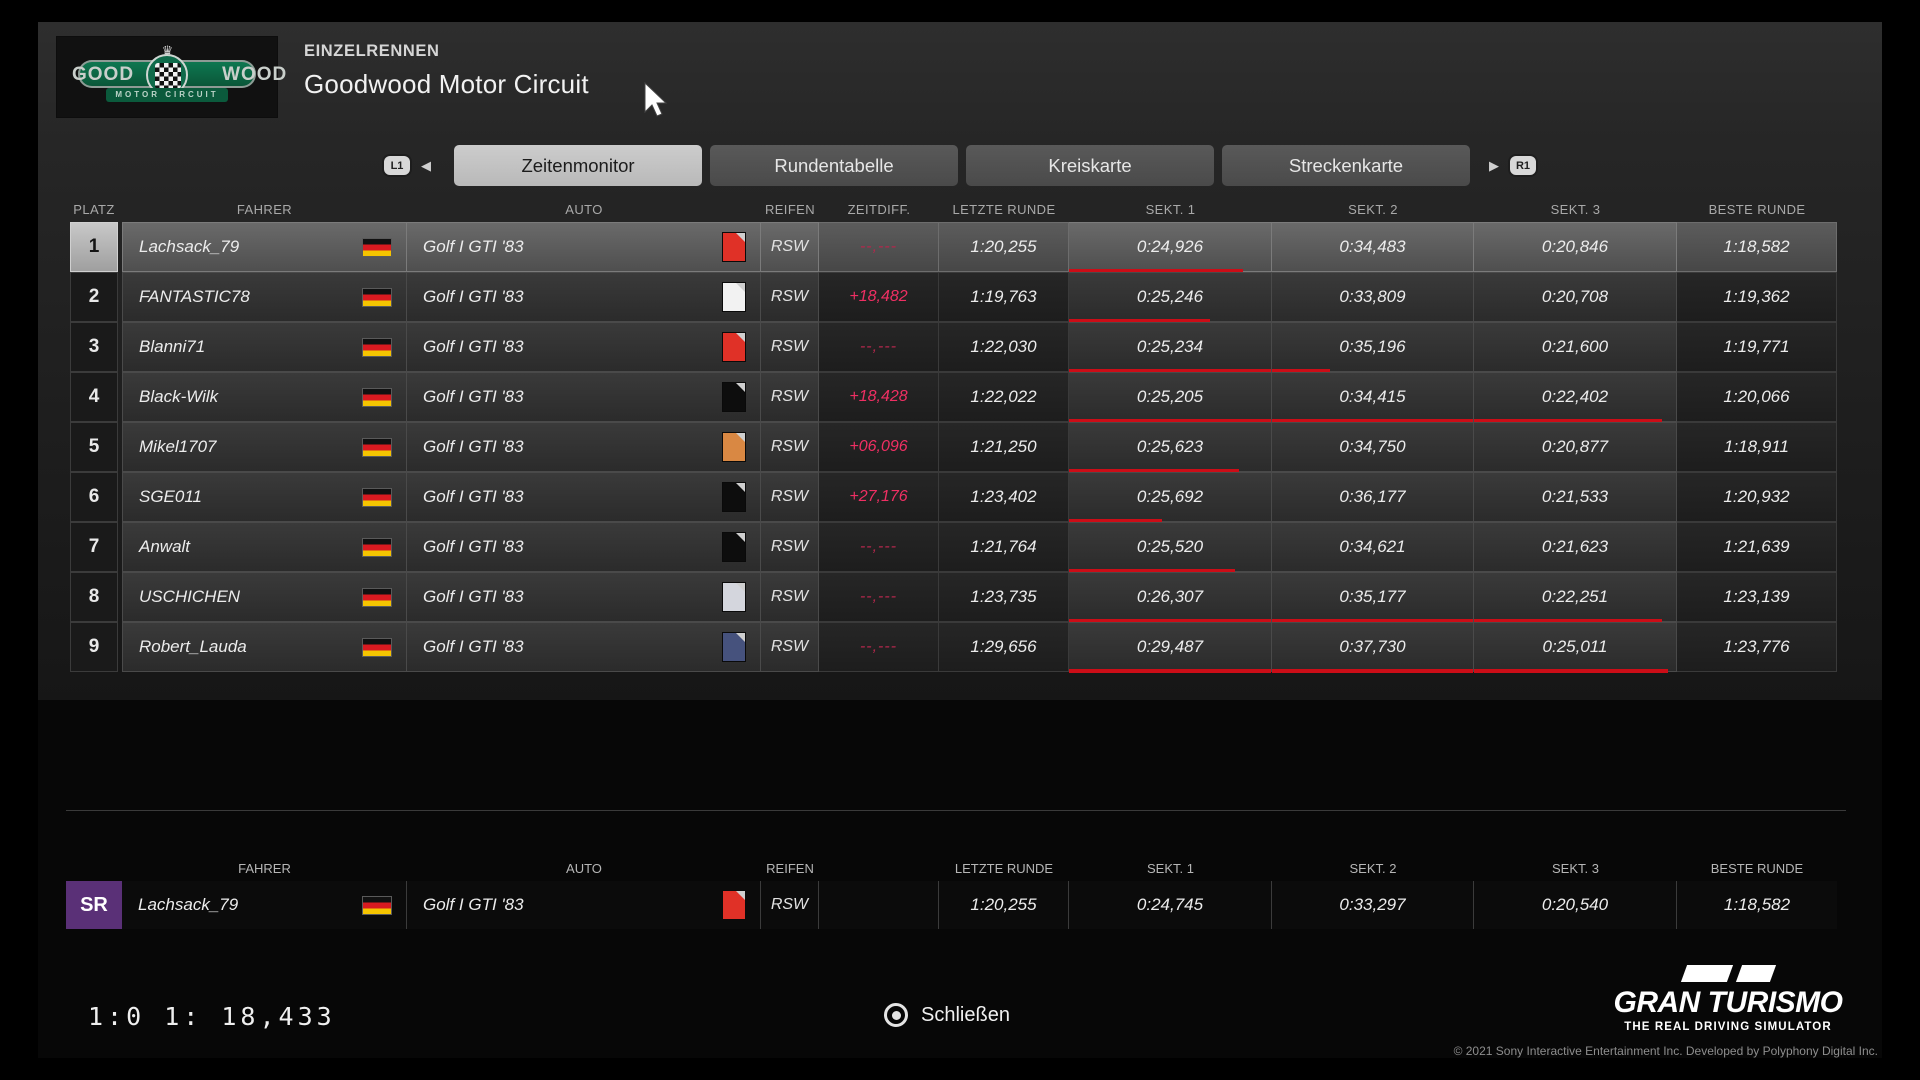 The image size is (1920, 1080). I want to click on driver-name: Anwalt, so click(165, 546).